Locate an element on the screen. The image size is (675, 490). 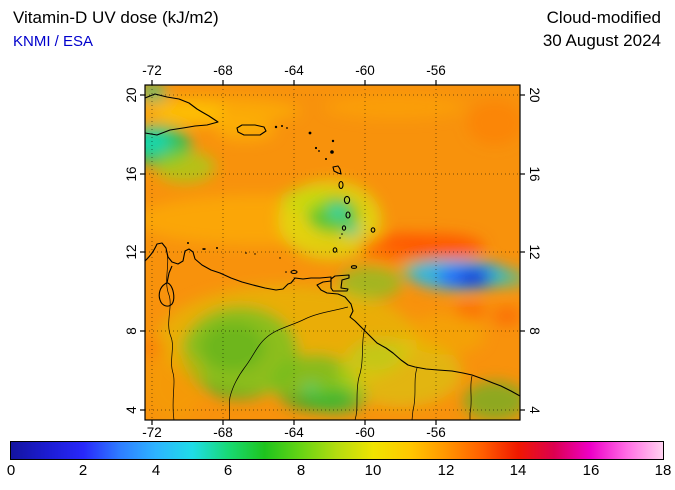
lat-tick-label-right: 4 is located at coordinates (534, 410).